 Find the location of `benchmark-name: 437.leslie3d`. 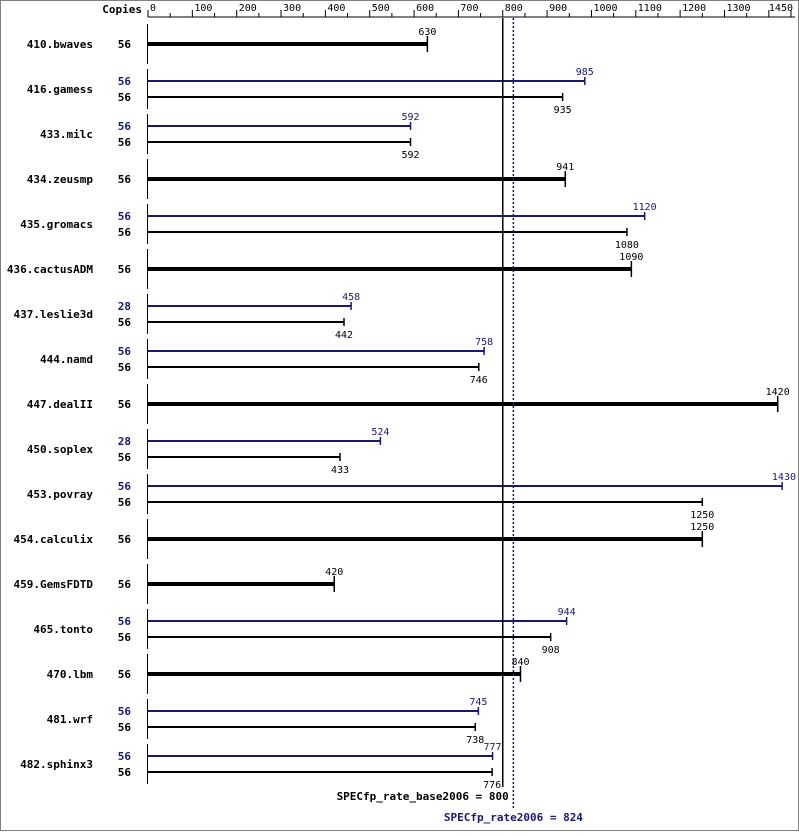

benchmark-name: 437.leslie3d is located at coordinates (53, 314).